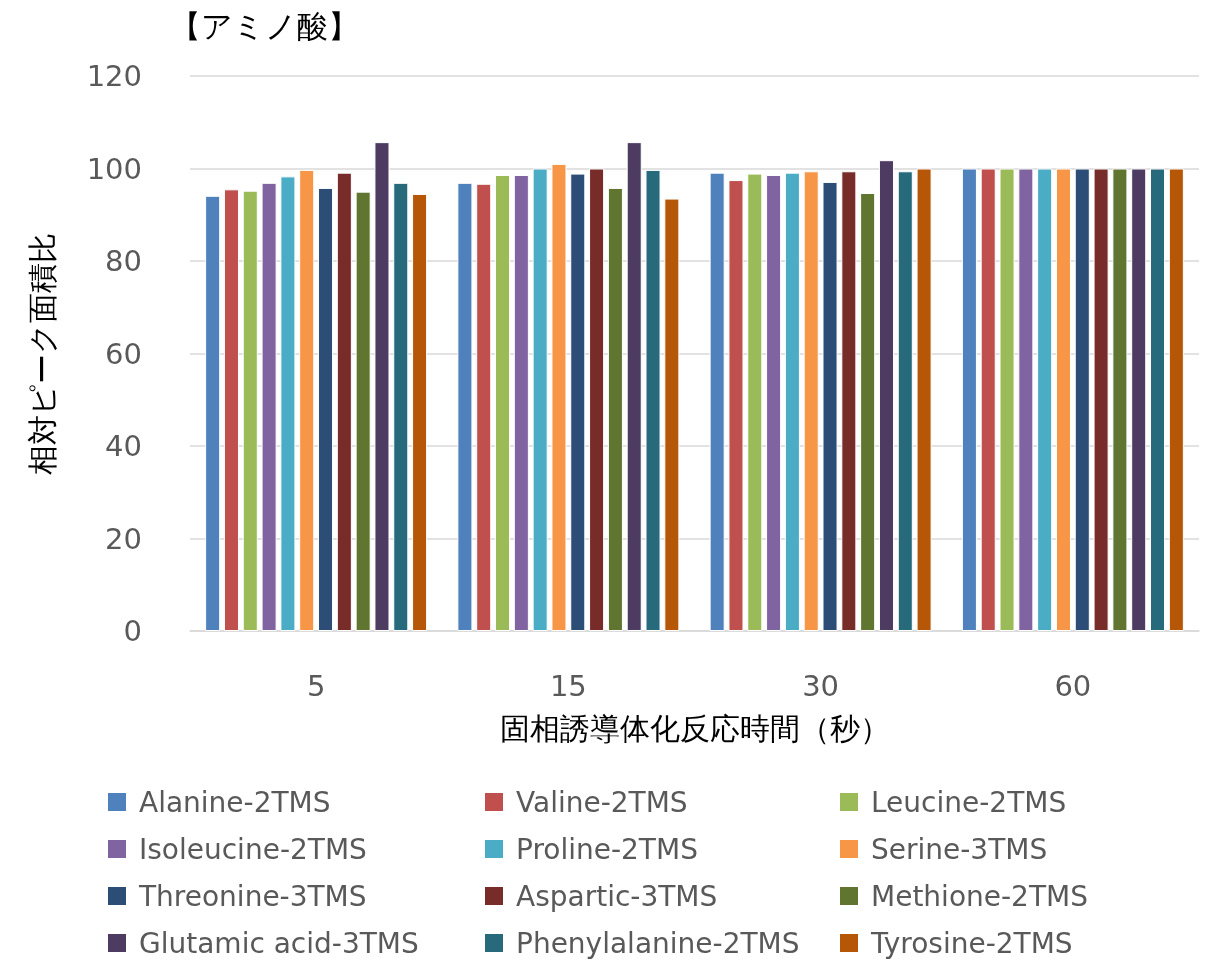  I want to click on x-tick-label: 15, so click(568, 685).